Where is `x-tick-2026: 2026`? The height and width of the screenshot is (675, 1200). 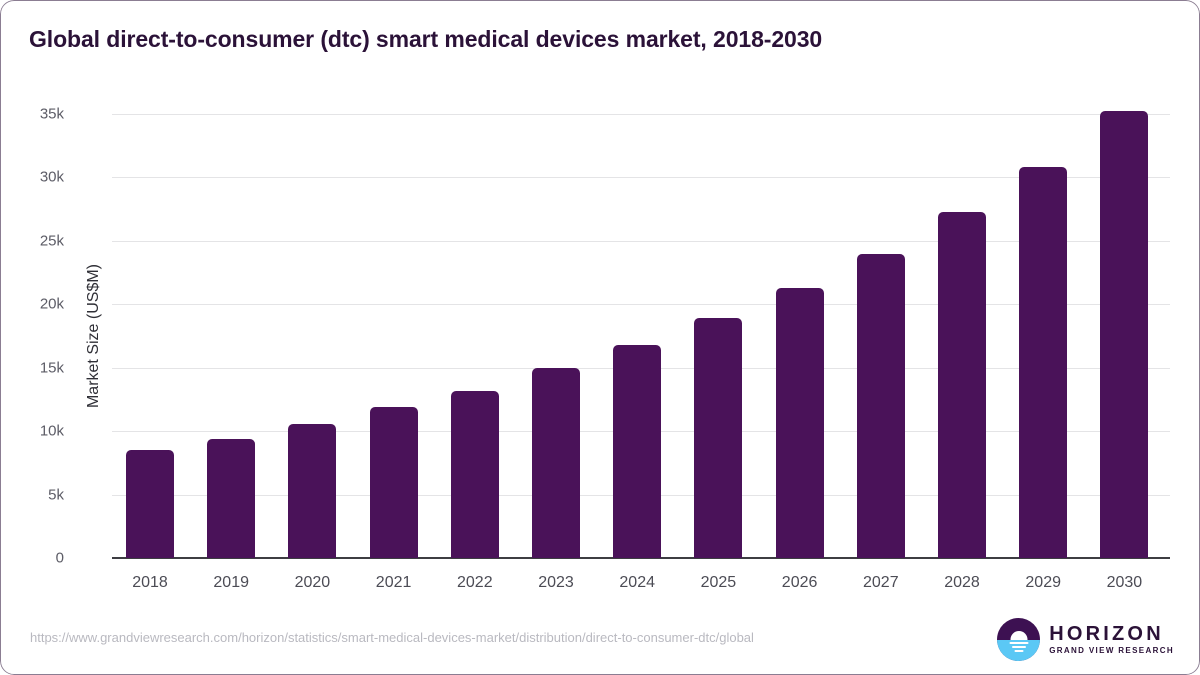 x-tick-2026: 2026 is located at coordinates (799, 582).